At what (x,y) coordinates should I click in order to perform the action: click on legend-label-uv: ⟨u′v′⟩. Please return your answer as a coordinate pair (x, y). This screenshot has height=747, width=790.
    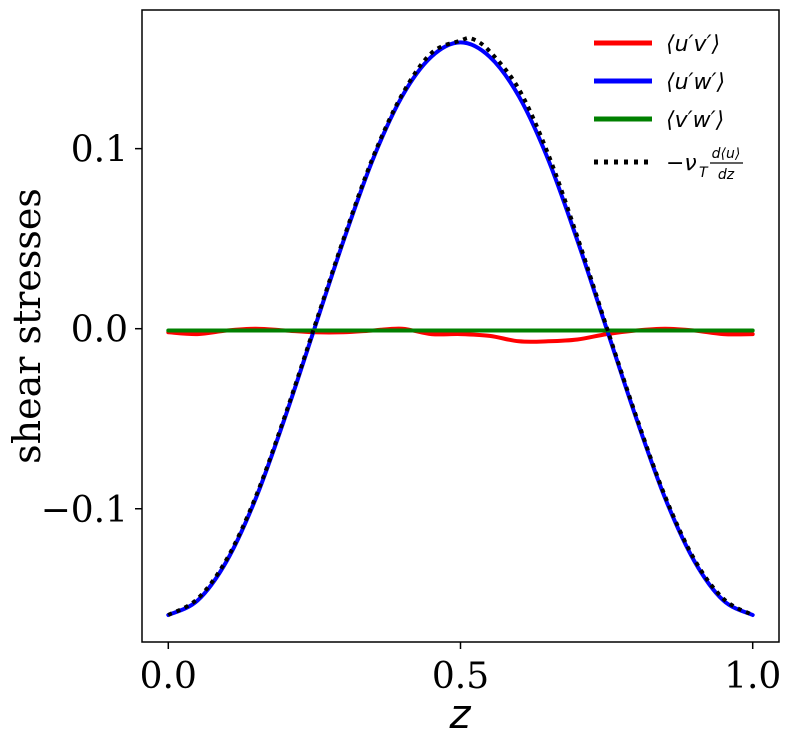
    Looking at the image, I should click on (693, 44).